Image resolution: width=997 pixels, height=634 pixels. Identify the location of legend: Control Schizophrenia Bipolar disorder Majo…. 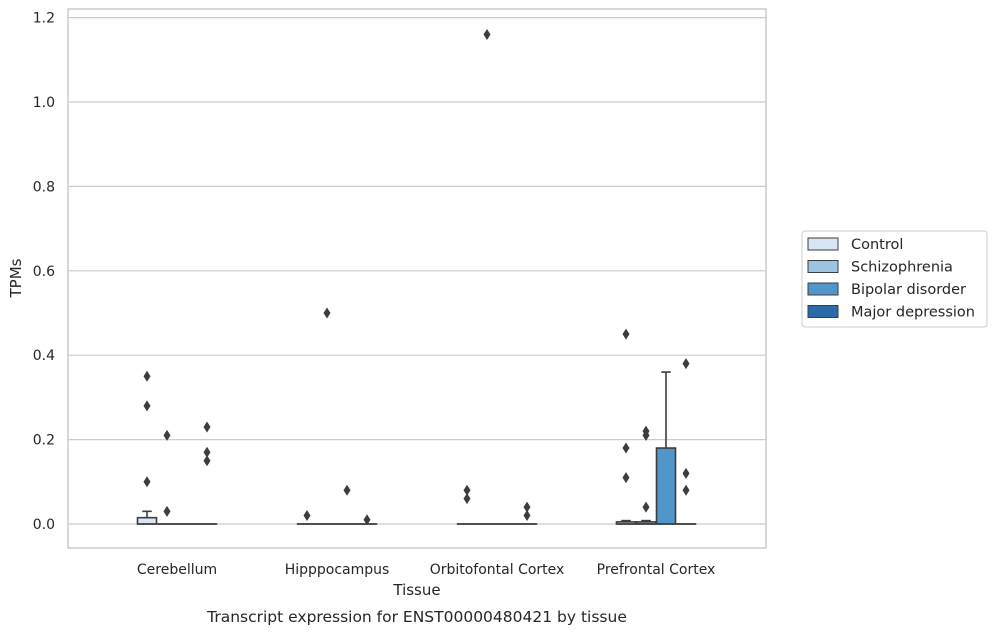
(894, 279).